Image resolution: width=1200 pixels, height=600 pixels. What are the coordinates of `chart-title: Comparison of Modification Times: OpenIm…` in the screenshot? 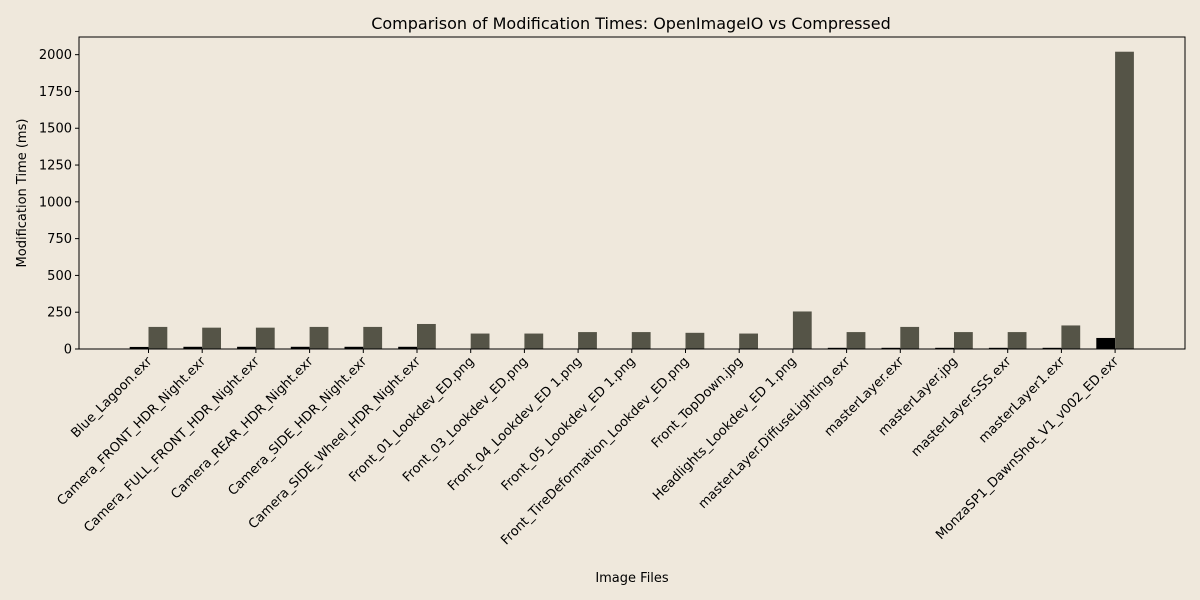 It's located at (631, 23).